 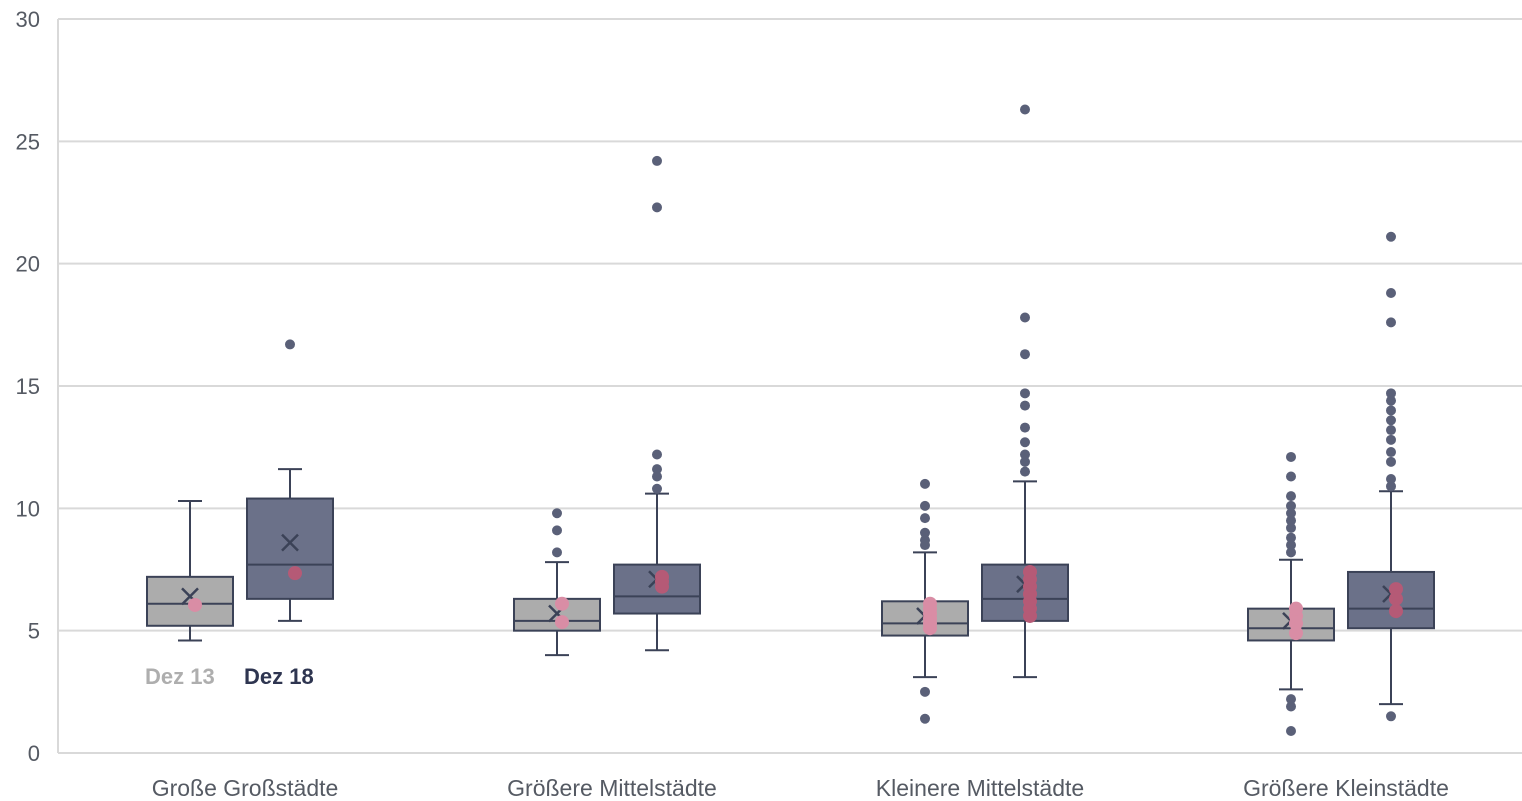 I want to click on y-tick-label: 5, so click(x=34, y=631).